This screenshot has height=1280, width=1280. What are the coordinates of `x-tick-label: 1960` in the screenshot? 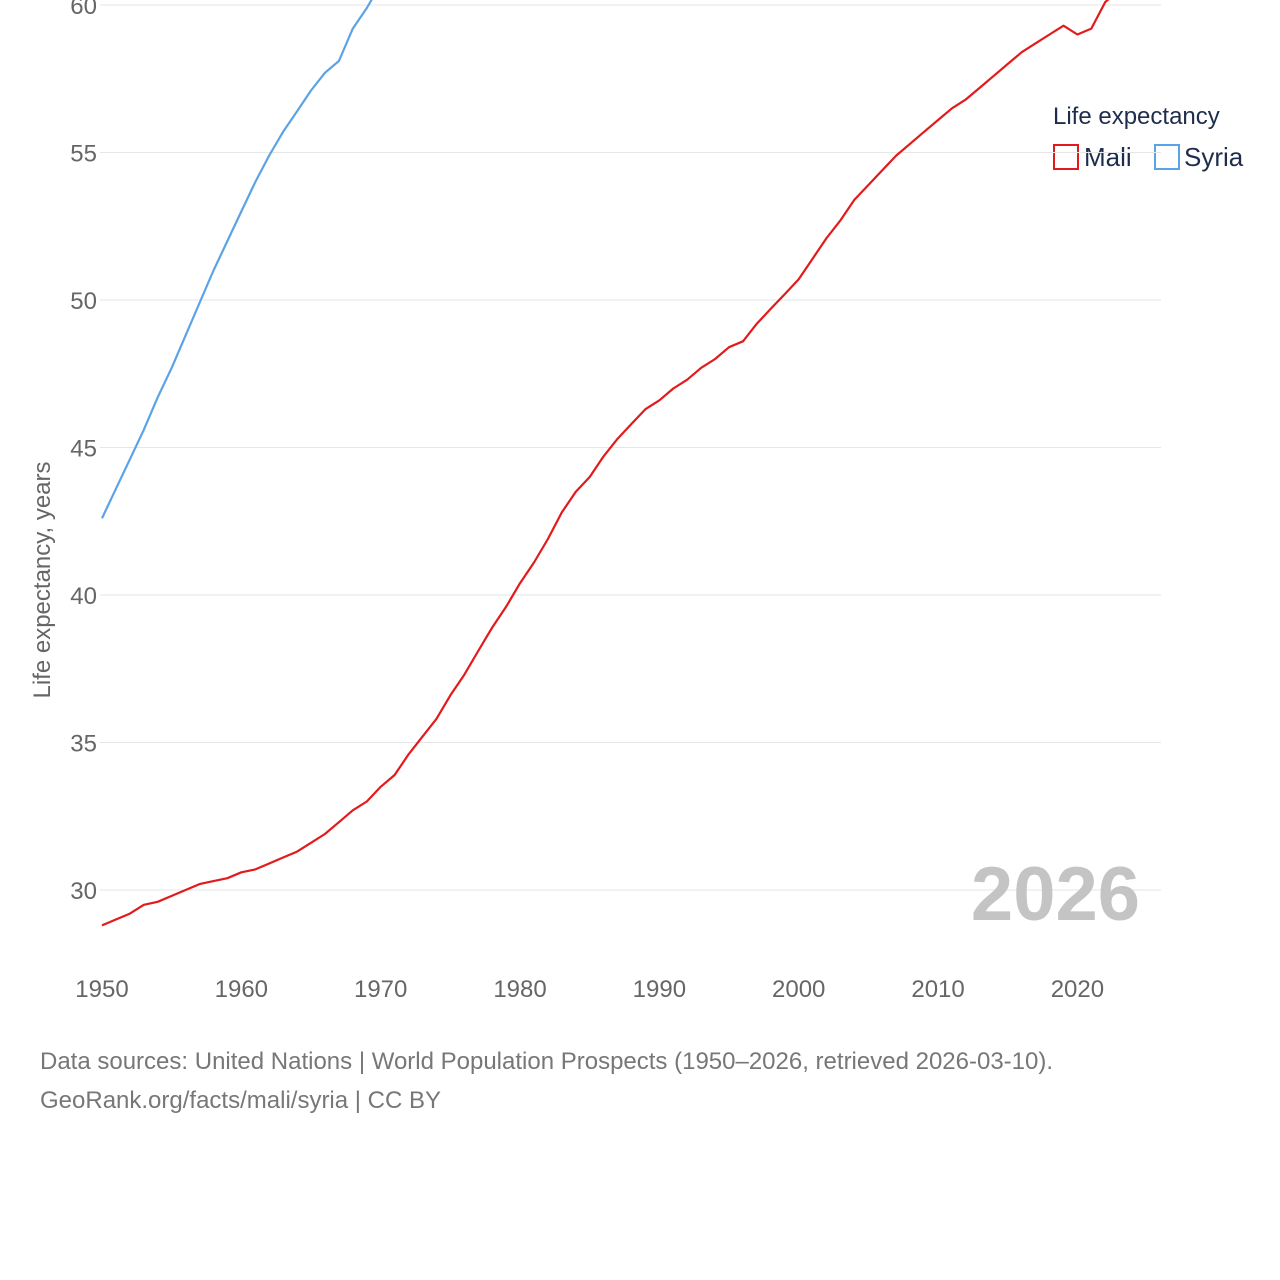 It's located at (241, 989).